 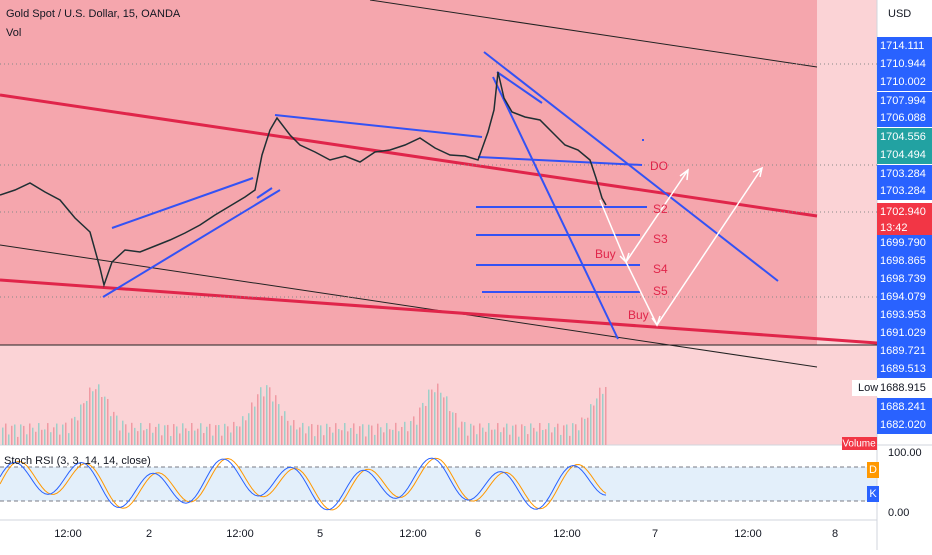 What do you see at coordinates (660, 291) in the screenshot?
I see `level-label: S5` at bounding box center [660, 291].